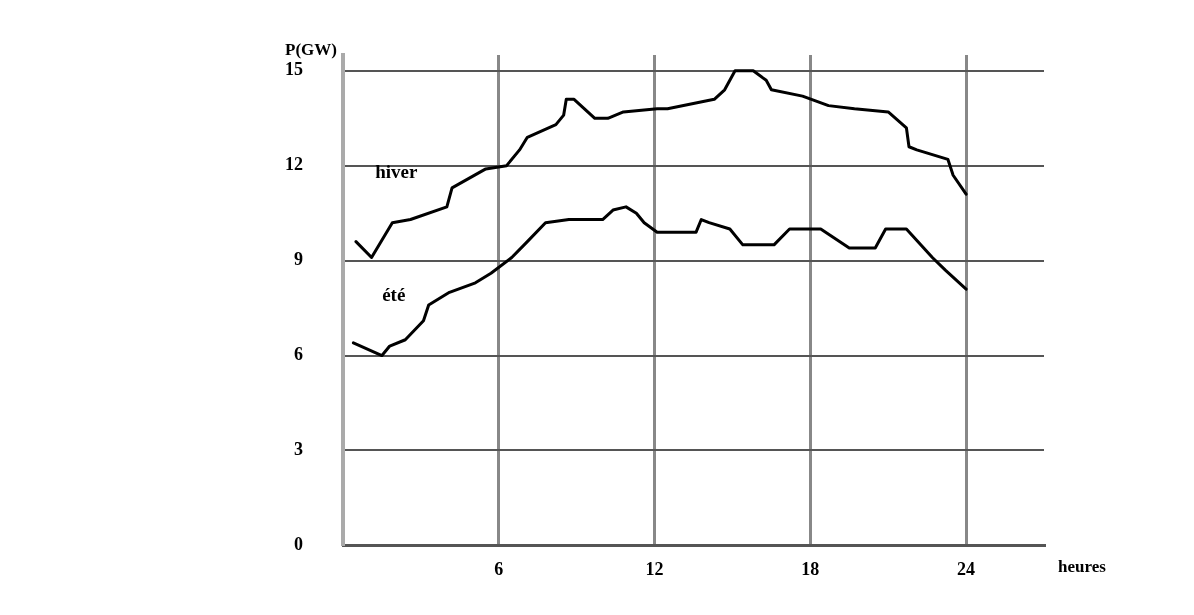 This screenshot has height=615, width=1194. What do you see at coordinates (298, 544) in the screenshot?
I see `y-tick-label: 0` at bounding box center [298, 544].